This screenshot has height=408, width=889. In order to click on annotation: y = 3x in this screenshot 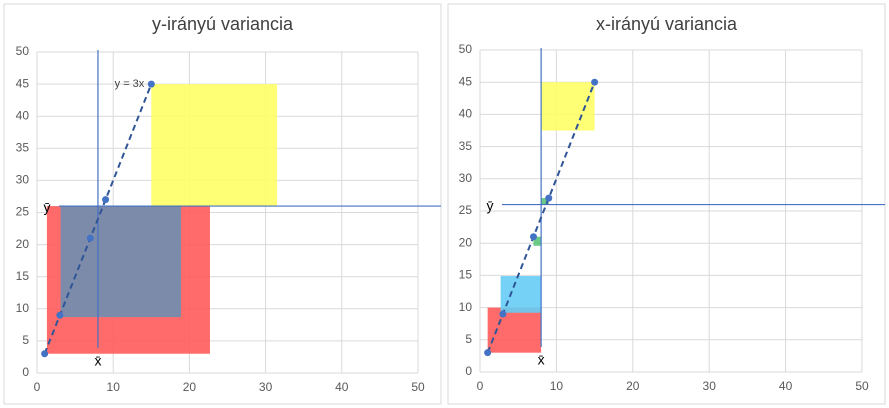, I will do `click(130, 84)`.